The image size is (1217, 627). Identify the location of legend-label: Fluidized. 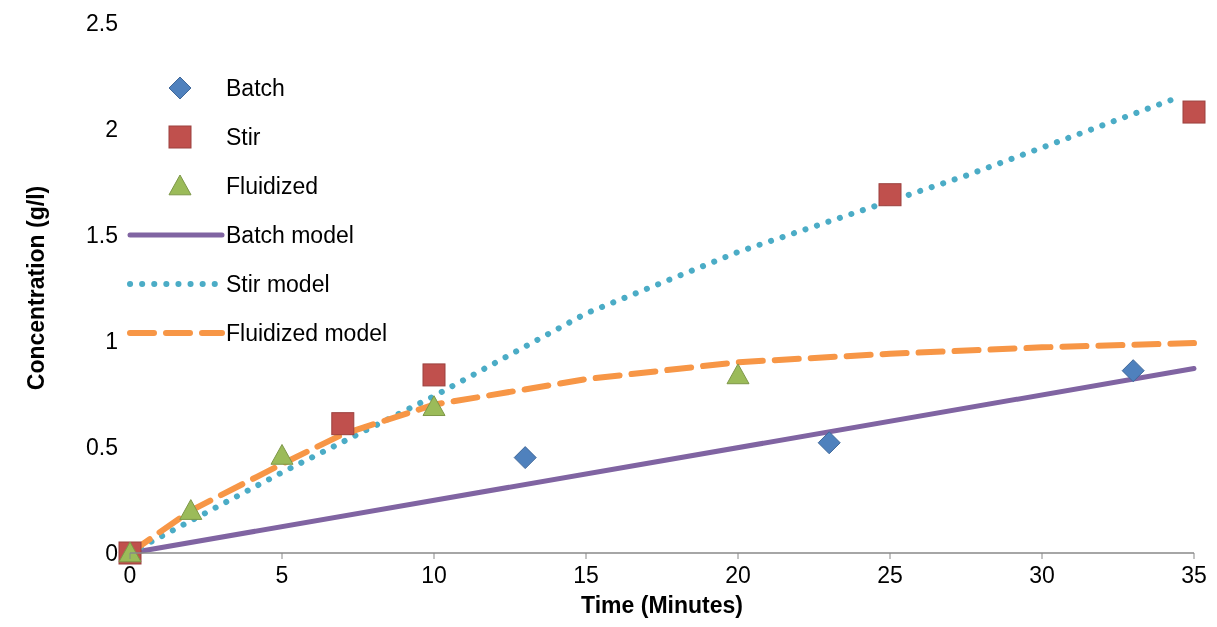
(272, 186).